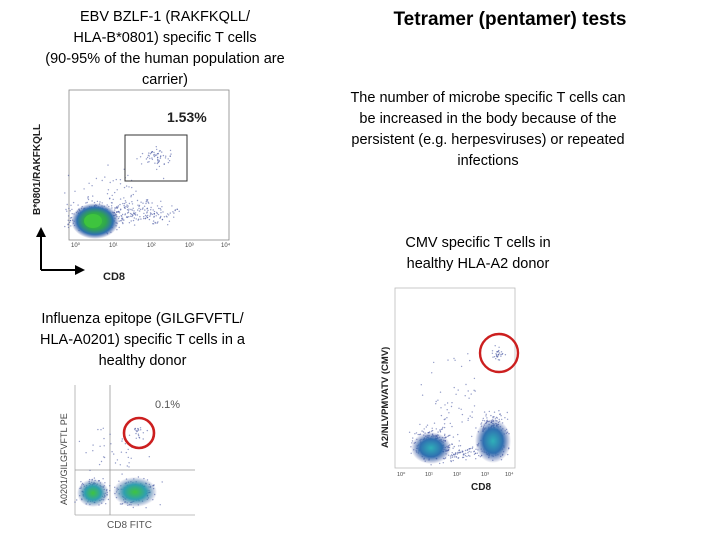 The image size is (720, 540). Describe the element at coordinates (113, 246) in the screenshot. I see `ebv-tick-label: 10¹` at that location.